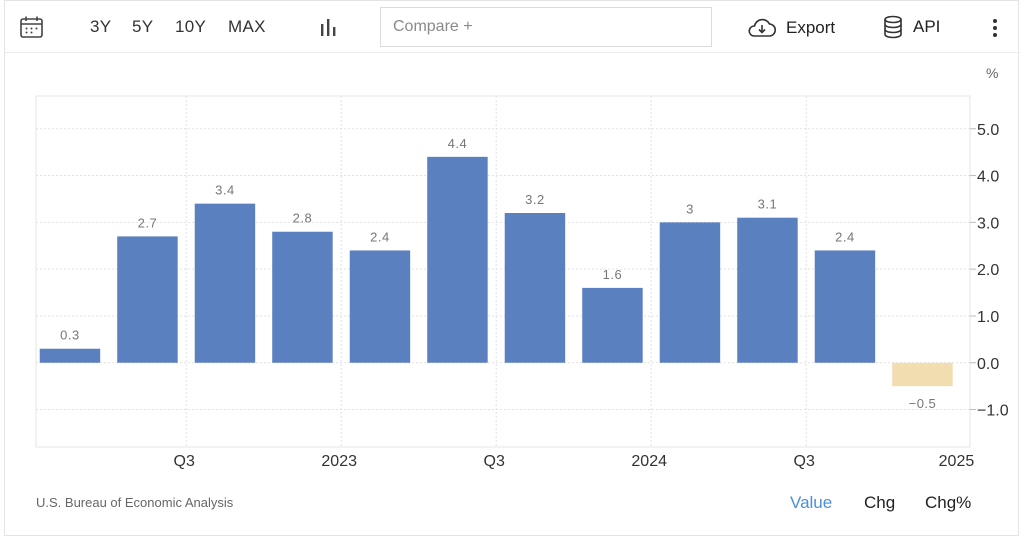  I want to click on data-label: 3.2, so click(535, 199).